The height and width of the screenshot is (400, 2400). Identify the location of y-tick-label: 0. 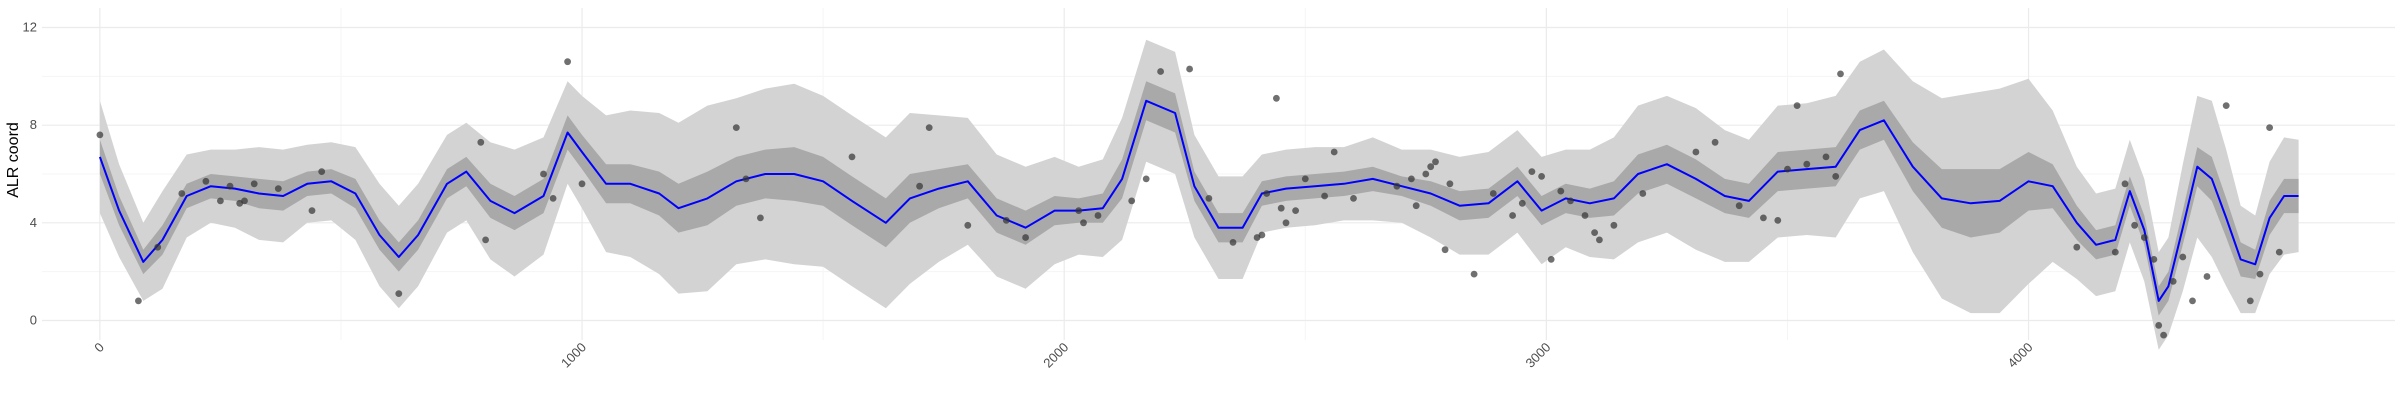
(33, 319).